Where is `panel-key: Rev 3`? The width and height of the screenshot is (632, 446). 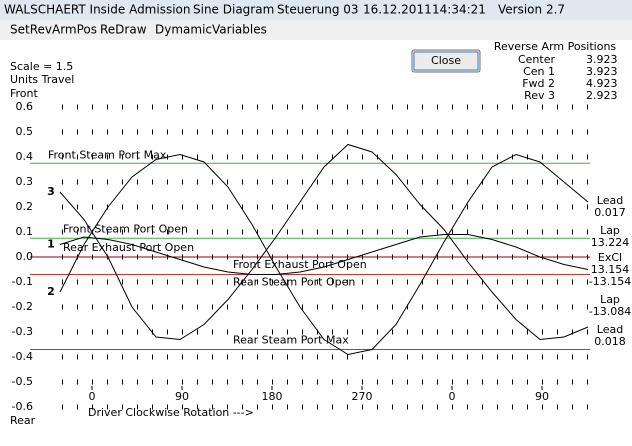
panel-key: Rev 3 is located at coordinates (539, 95).